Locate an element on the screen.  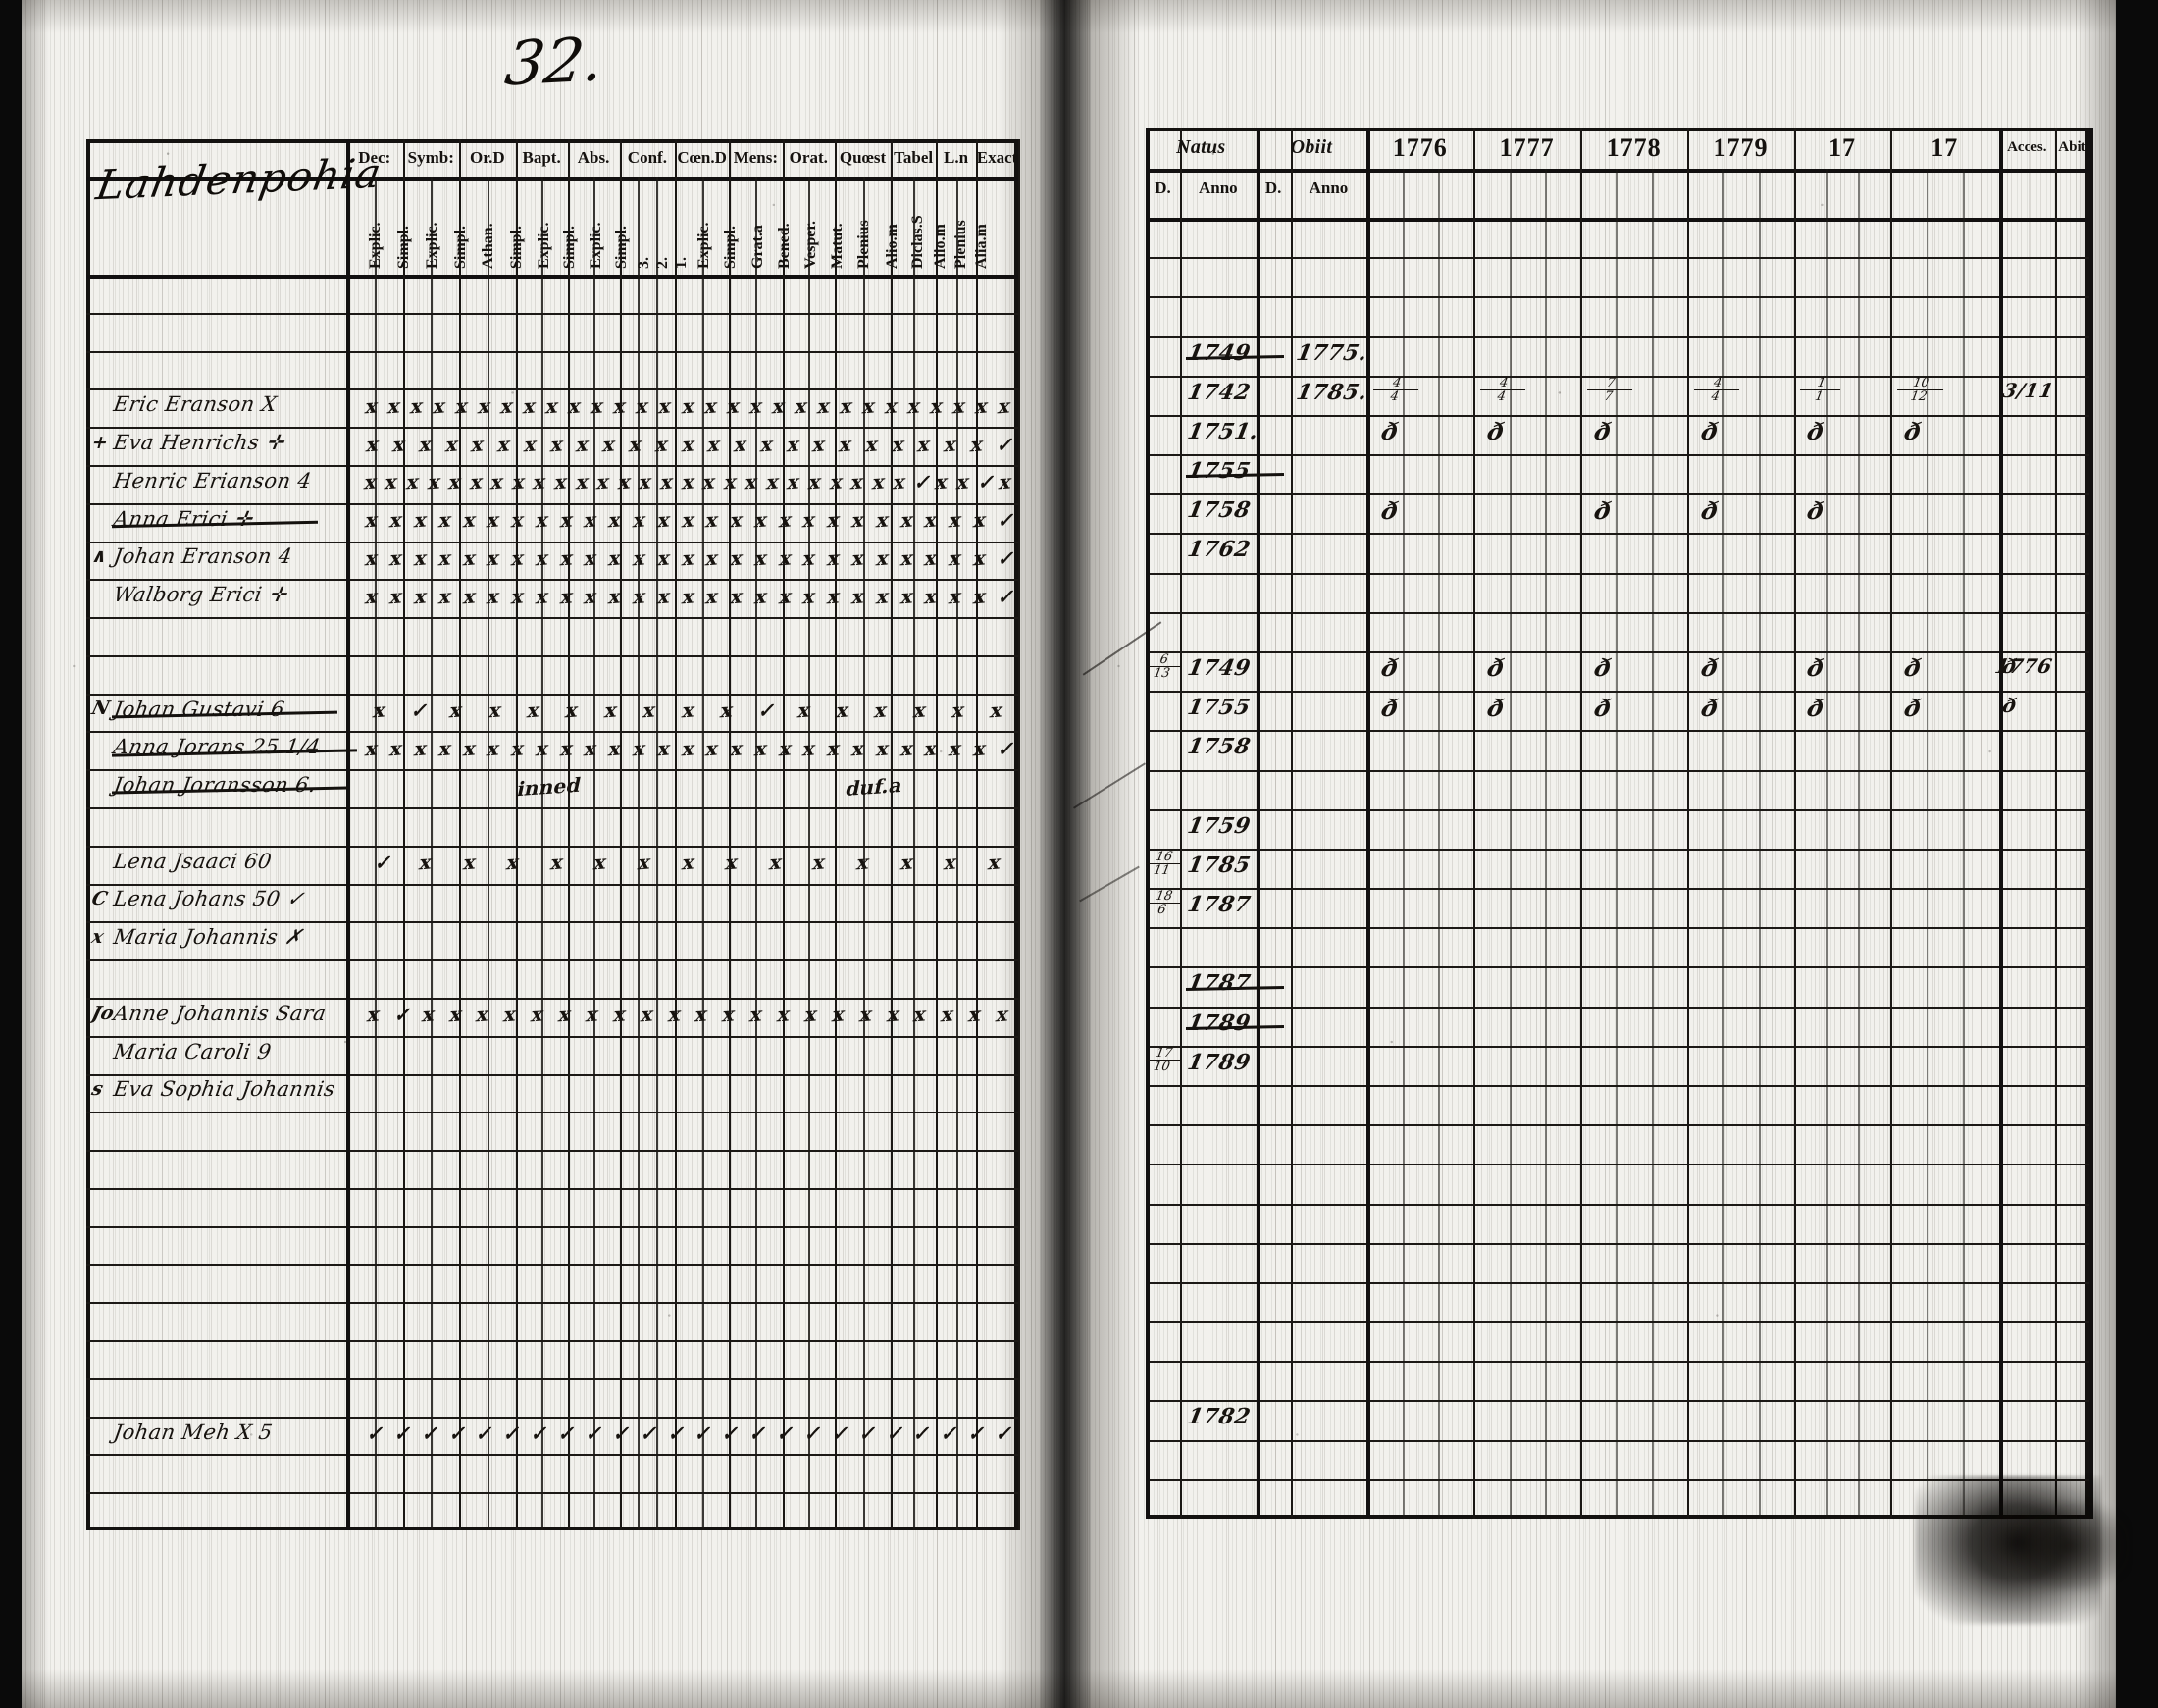
left-col-subheader-3-1: Simpl. is located at coordinates (570, 247).